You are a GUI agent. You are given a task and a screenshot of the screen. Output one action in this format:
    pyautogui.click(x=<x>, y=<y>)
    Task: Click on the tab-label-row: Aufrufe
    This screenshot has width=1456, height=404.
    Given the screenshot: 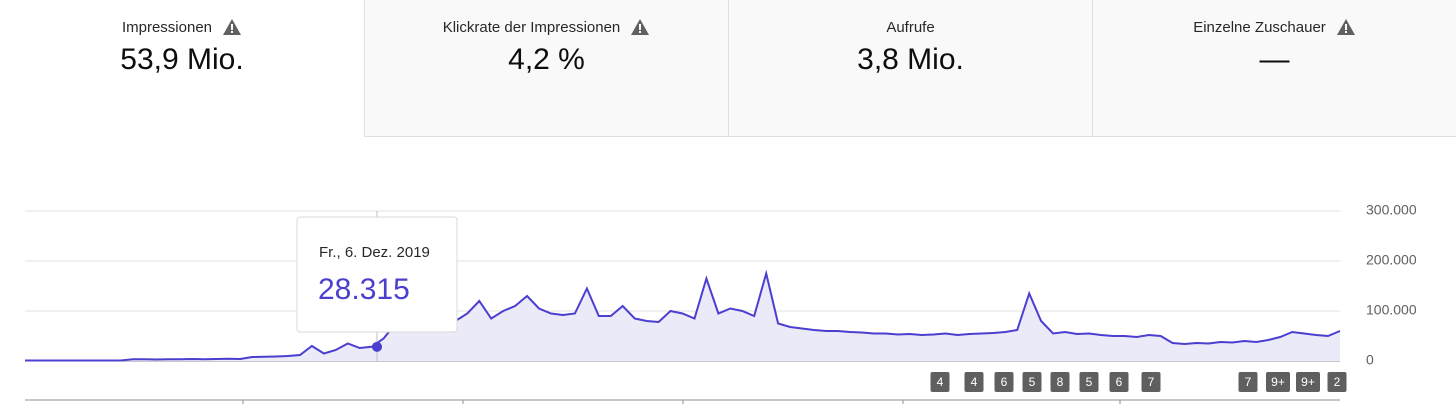 What is the action you would take?
    pyautogui.click(x=910, y=27)
    